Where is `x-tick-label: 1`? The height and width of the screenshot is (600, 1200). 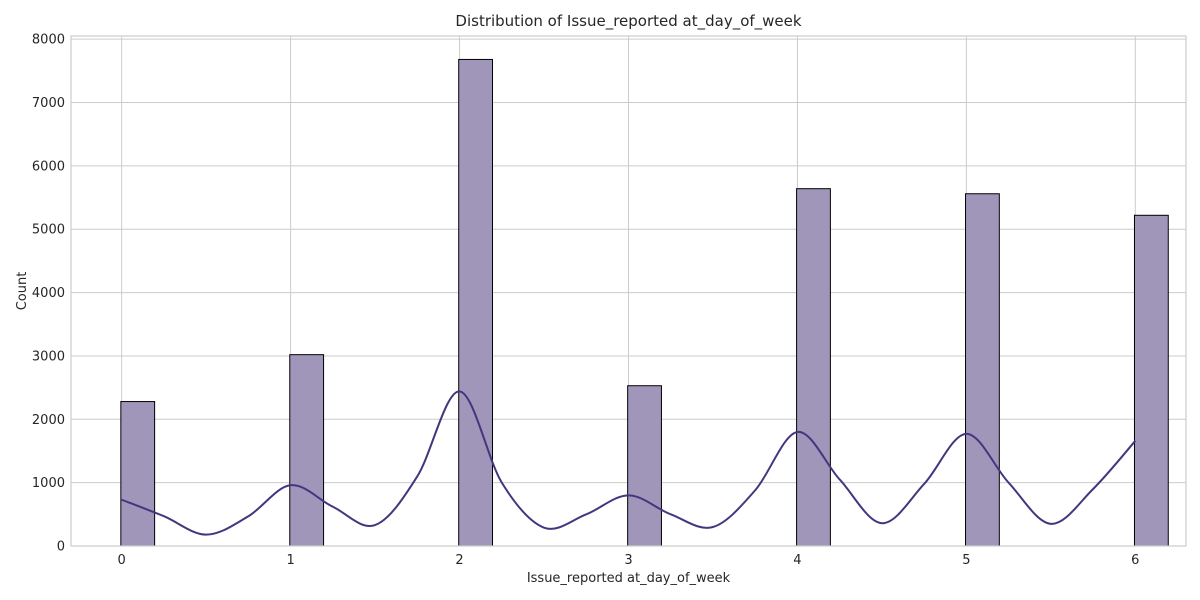
x-tick-label: 1 is located at coordinates (290, 560).